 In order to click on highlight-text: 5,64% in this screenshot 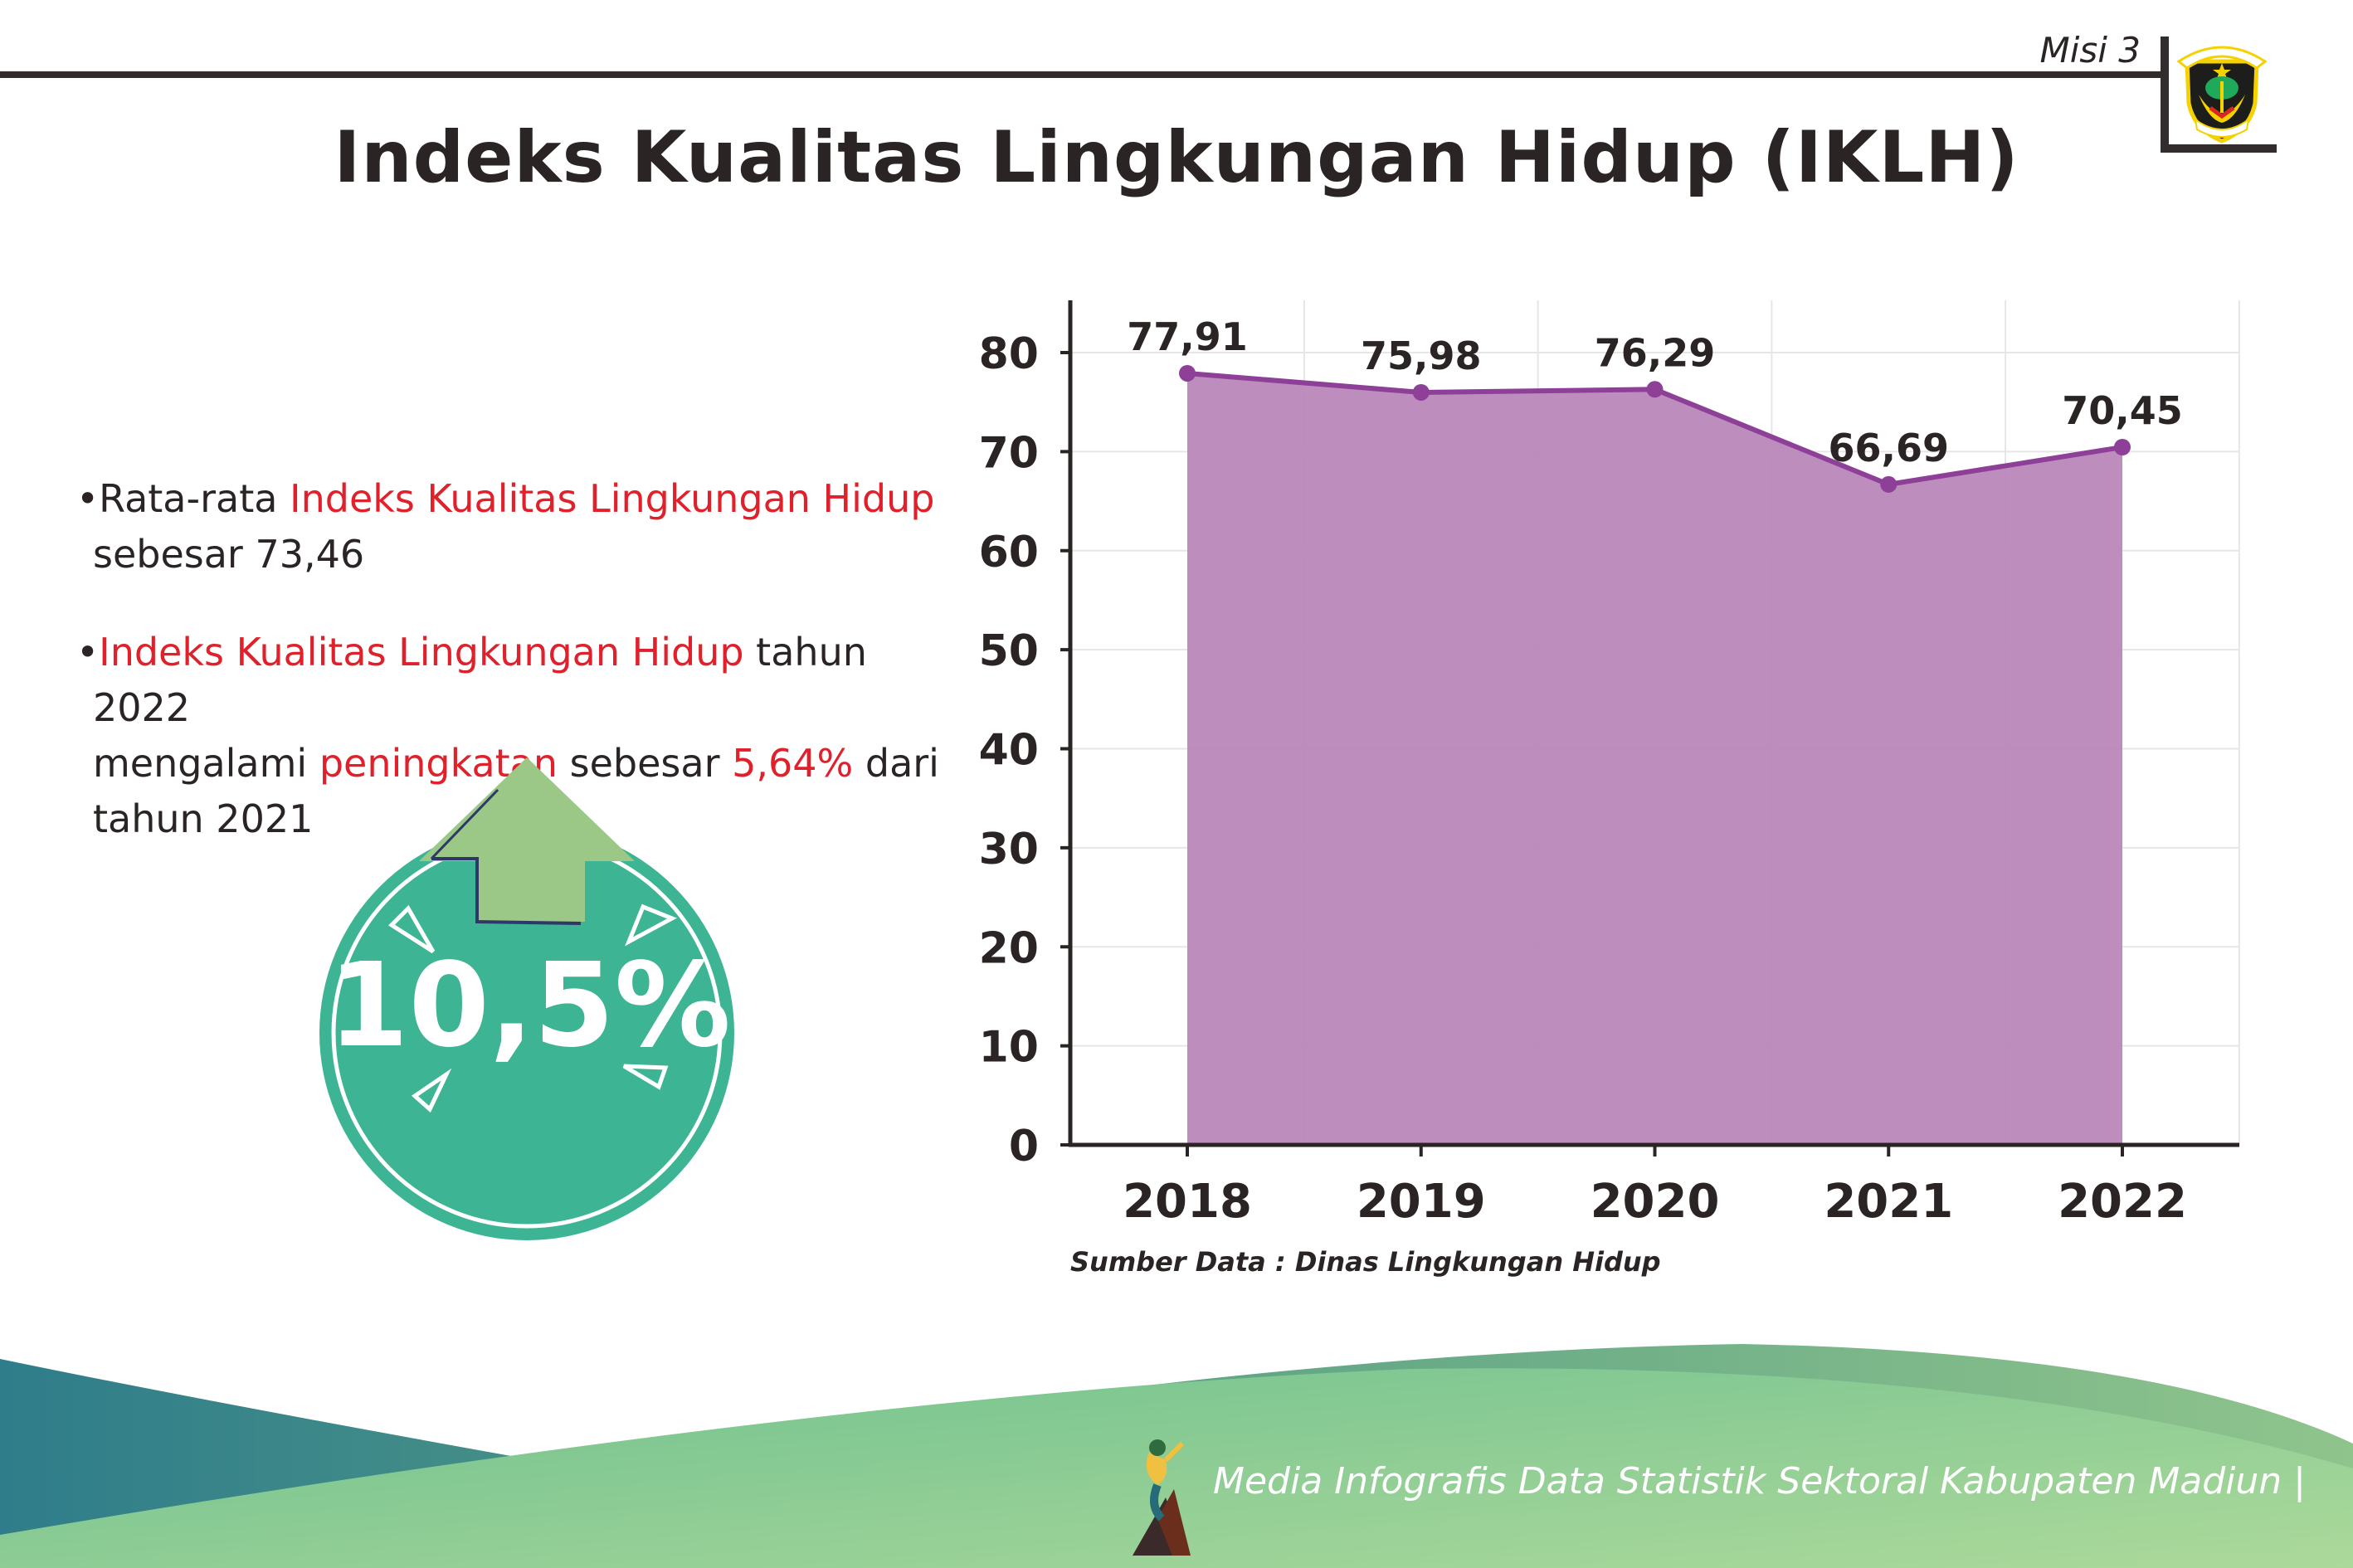, I will do `click(793, 763)`.